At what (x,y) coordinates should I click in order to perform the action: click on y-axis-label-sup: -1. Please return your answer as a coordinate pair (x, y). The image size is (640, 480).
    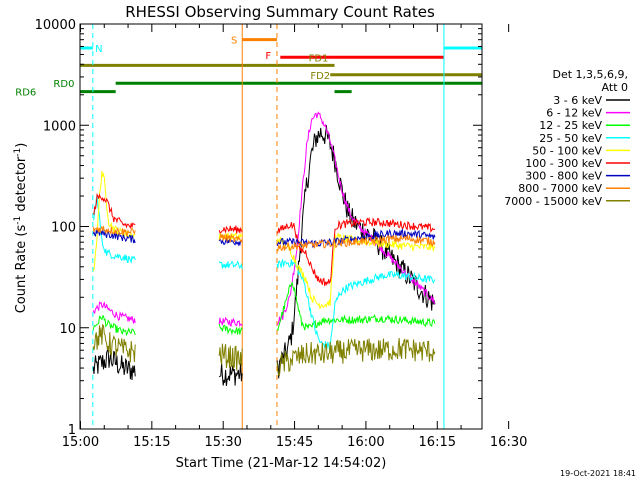
    Looking at the image, I should click on (18, 220).